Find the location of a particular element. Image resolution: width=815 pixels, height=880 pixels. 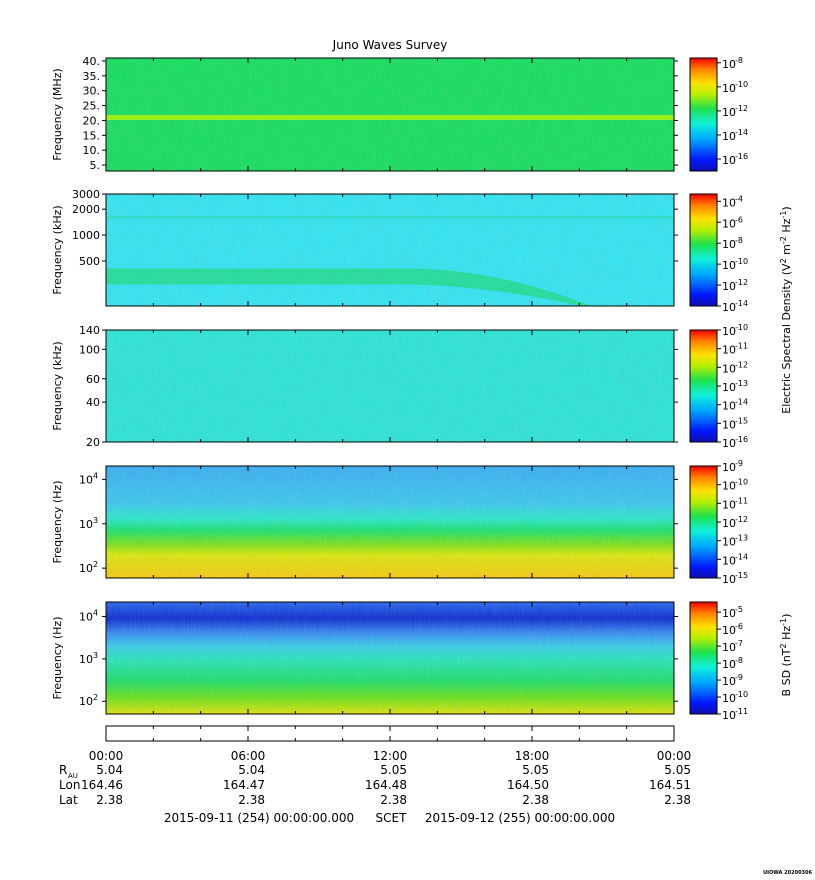

ephemeris-value: 5.04 is located at coordinates (251, 770).